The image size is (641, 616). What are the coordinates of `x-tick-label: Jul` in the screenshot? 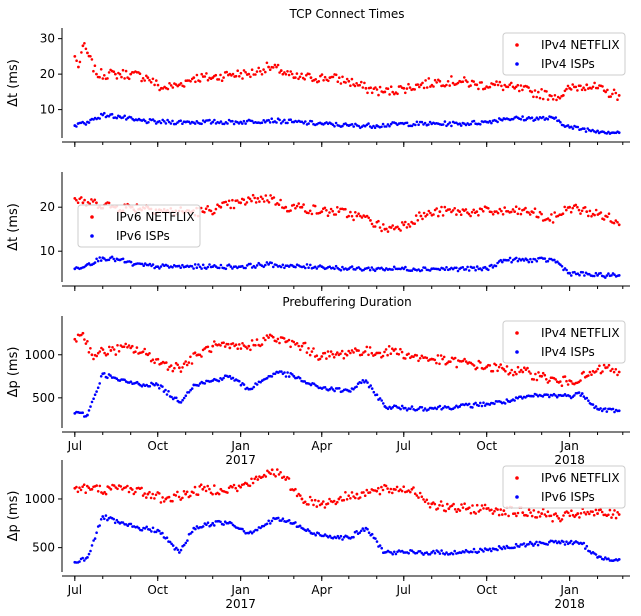 It's located at (403, 446).